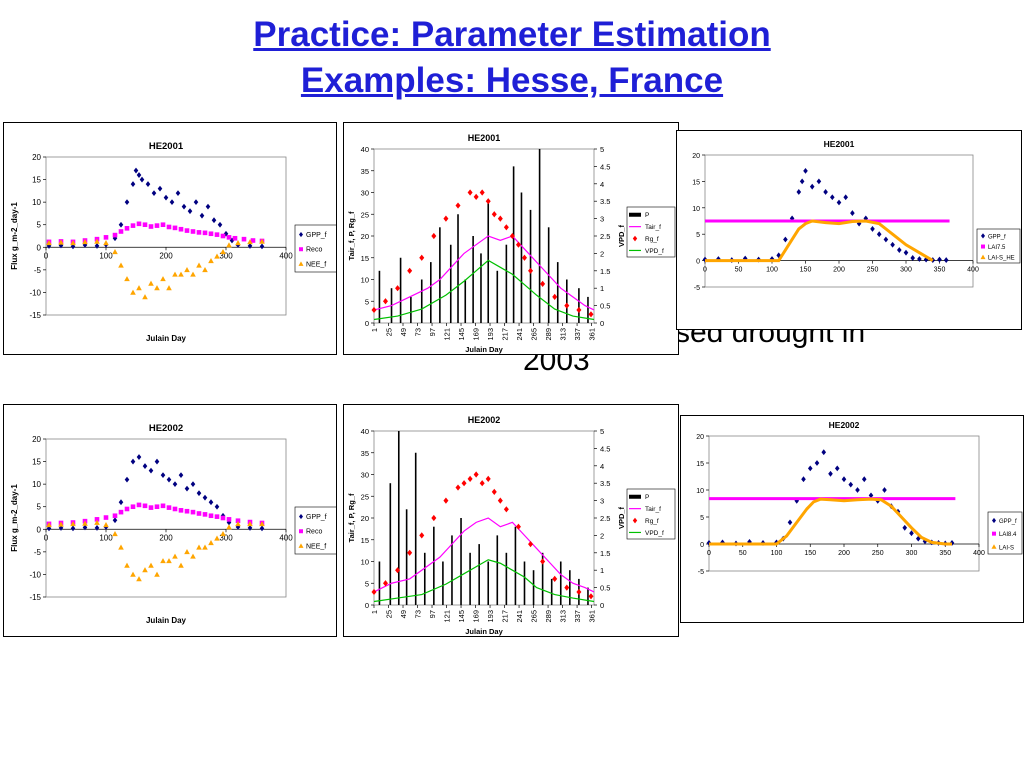 The width and height of the screenshot is (1024, 768). Describe the element at coordinates (484, 581) in the screenshot. I see `series-line-vpd-f` at that location.